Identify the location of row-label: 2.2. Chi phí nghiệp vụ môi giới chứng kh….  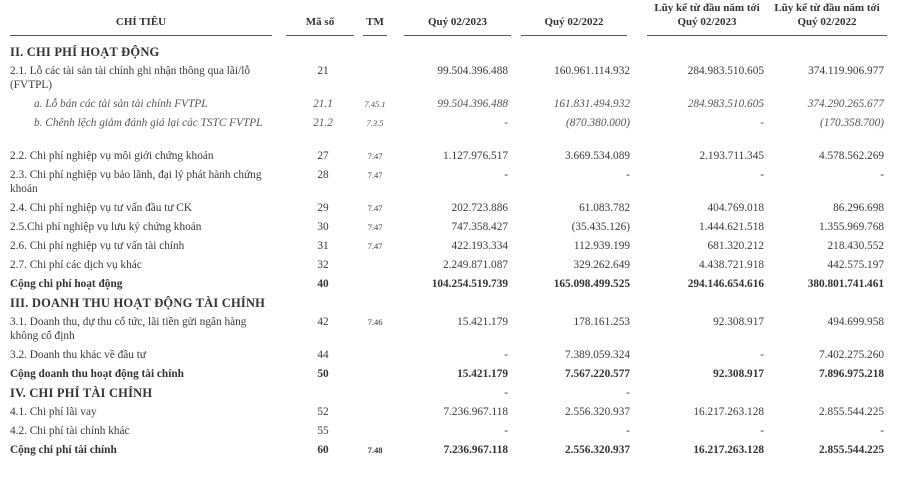
(112, 156).